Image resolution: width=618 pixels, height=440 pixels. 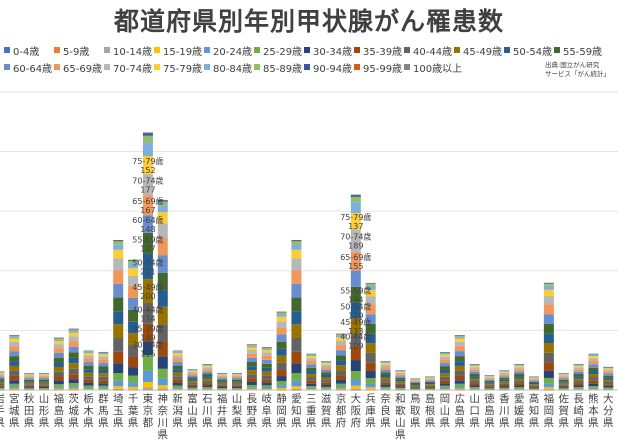 What do you see at coordinates (355, 246) in the screenshot?
I see `data-label: 189` at bounding box center [355, 246].